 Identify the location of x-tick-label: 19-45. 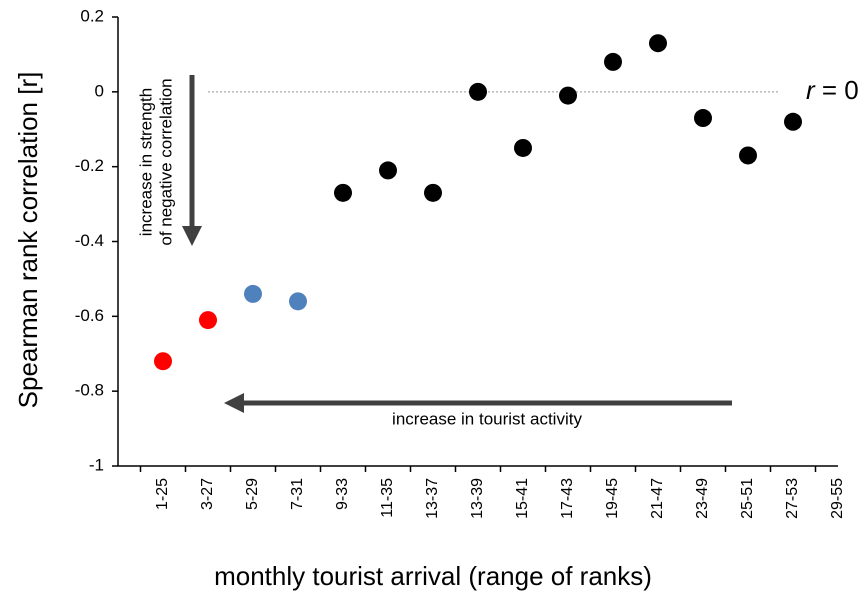
(612, 498).